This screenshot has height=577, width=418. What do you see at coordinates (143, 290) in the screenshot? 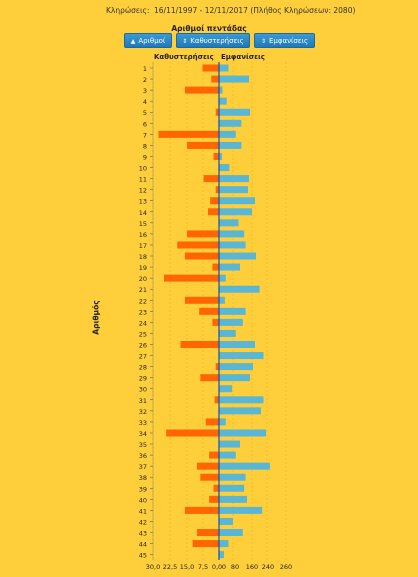
I see `category-label: 21` at bounding box center [143, 290].